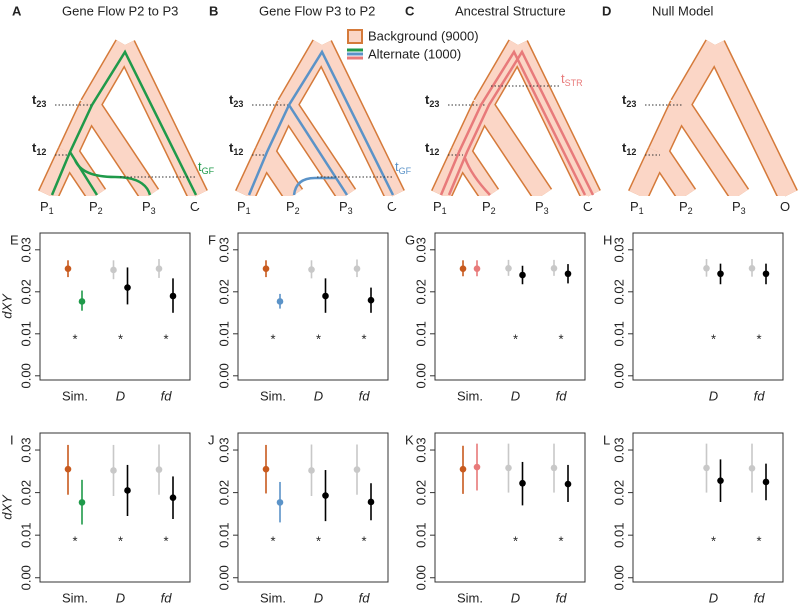  What do you see at coordinates (317, 10) in the screenshot?
I see `panel-title: Gene Flow P3 to P2` at bounding box center [317, 10].